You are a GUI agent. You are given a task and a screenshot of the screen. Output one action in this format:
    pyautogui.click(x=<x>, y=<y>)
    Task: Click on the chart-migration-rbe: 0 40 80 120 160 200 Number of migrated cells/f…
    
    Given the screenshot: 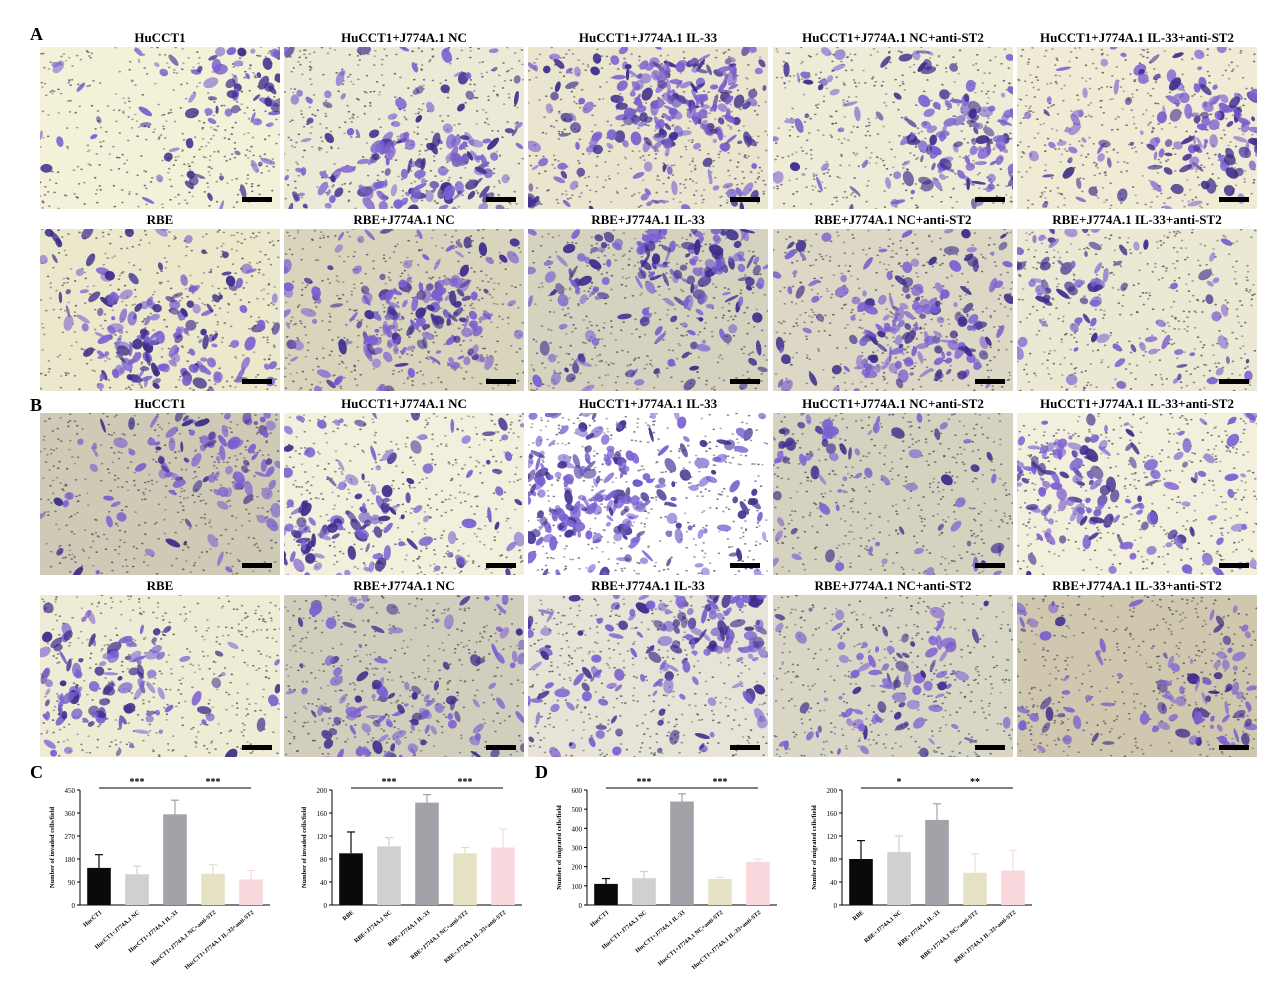 What is the action you would take?
    pyautogui.click(x=920, y=887)
    